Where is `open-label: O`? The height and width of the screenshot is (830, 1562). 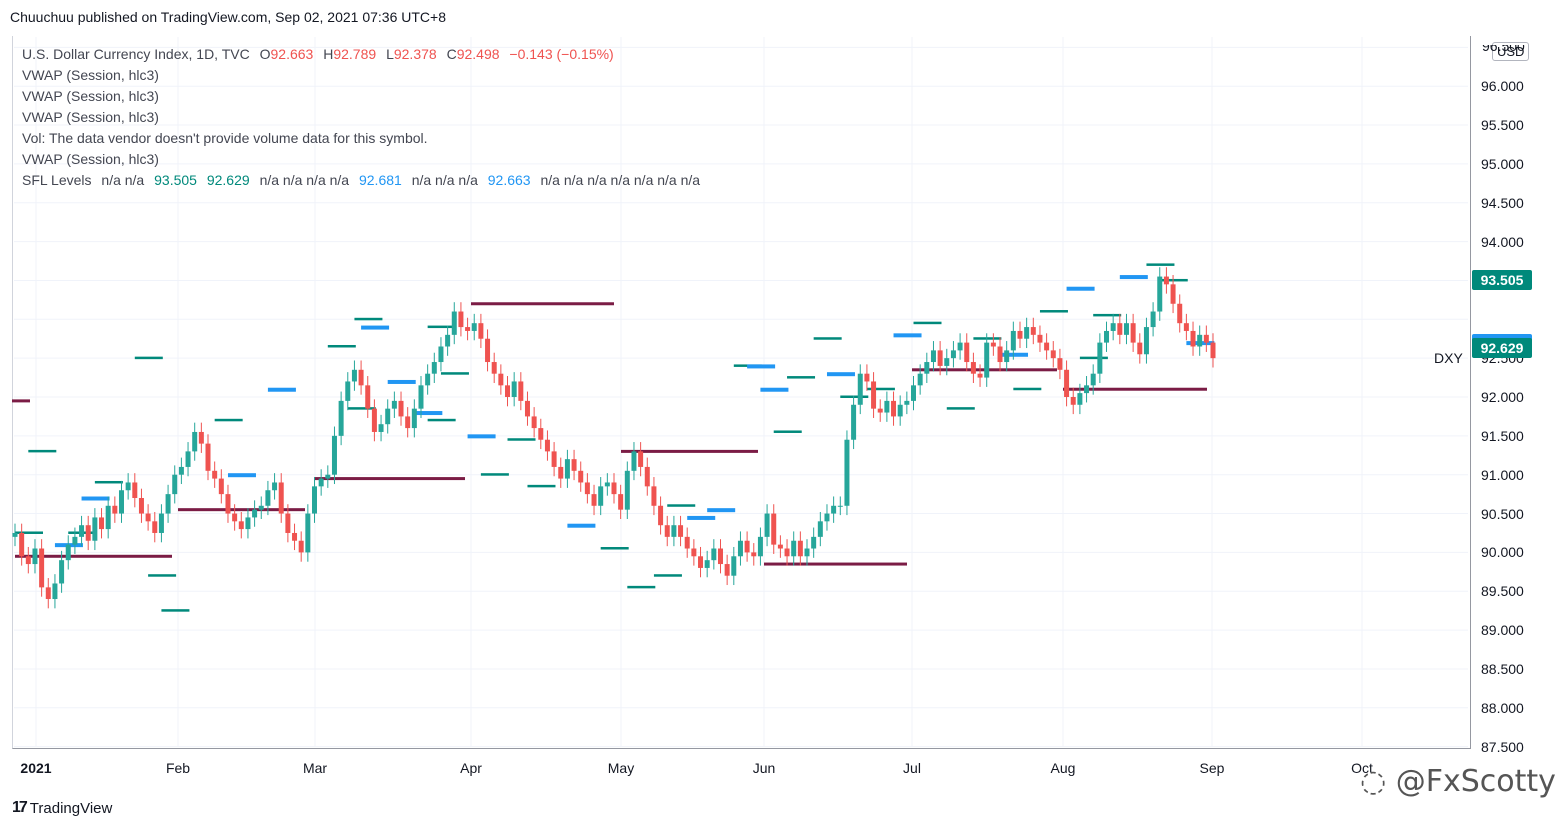
open-label: O is located at coordinates (265, 54).